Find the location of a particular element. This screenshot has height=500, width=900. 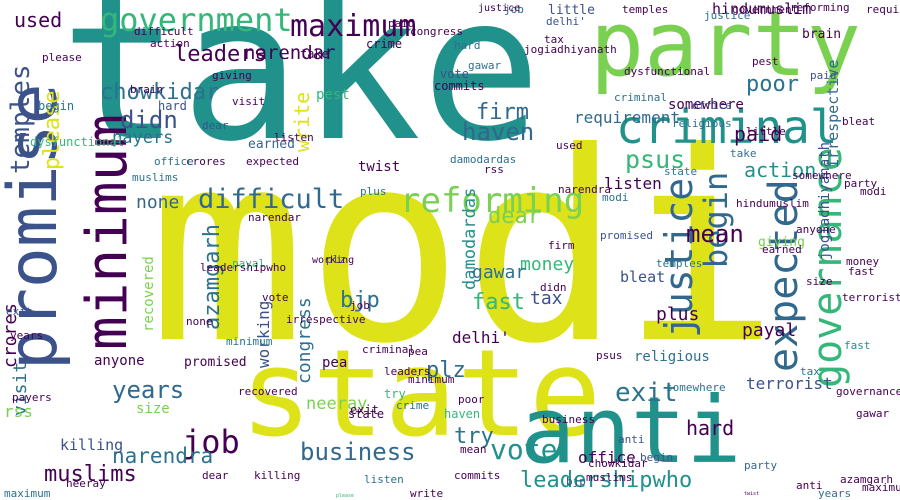

word: leadershipwho is located at coordinates (243, 267).